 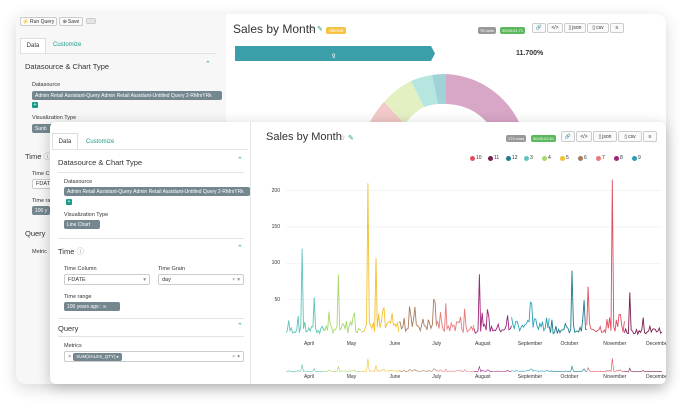 I want to click on x-tick-label: April, so click(x=309, y=344).